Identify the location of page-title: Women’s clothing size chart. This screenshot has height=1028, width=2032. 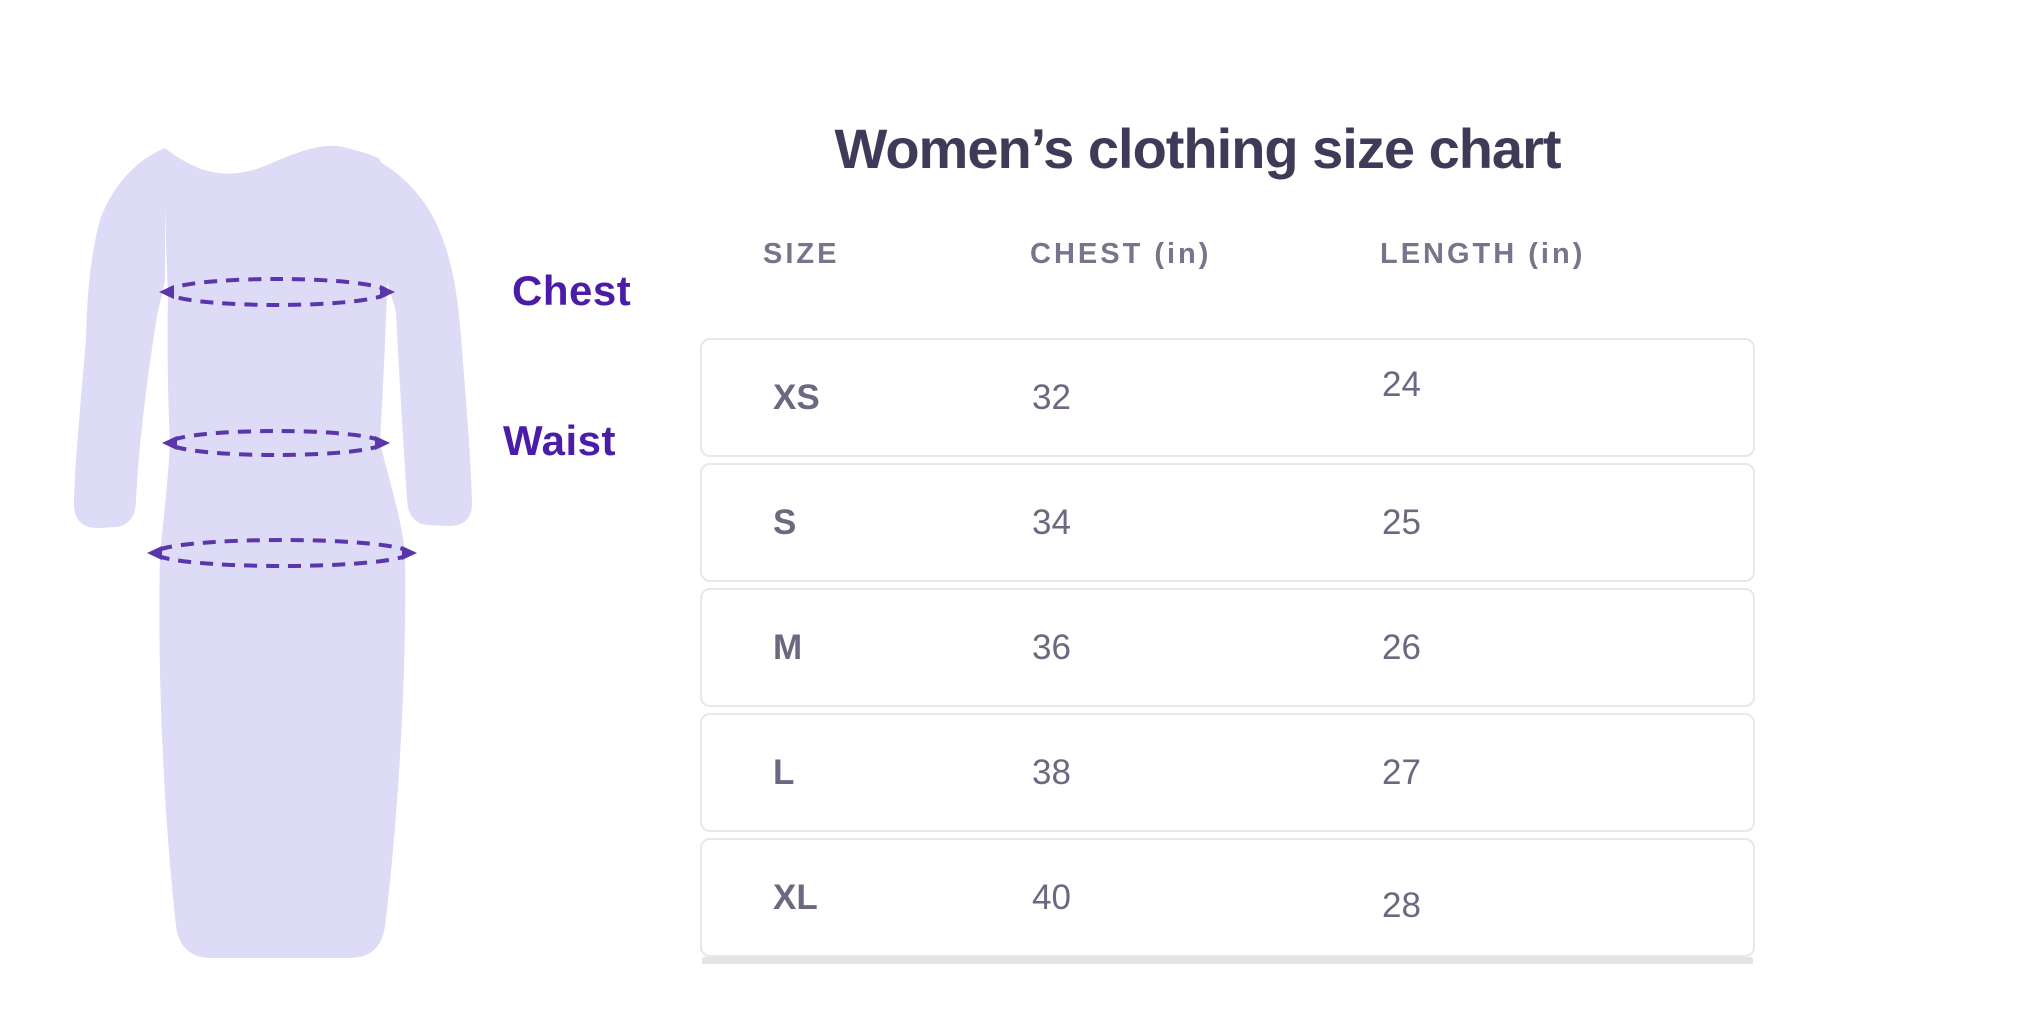
(1197, 148).